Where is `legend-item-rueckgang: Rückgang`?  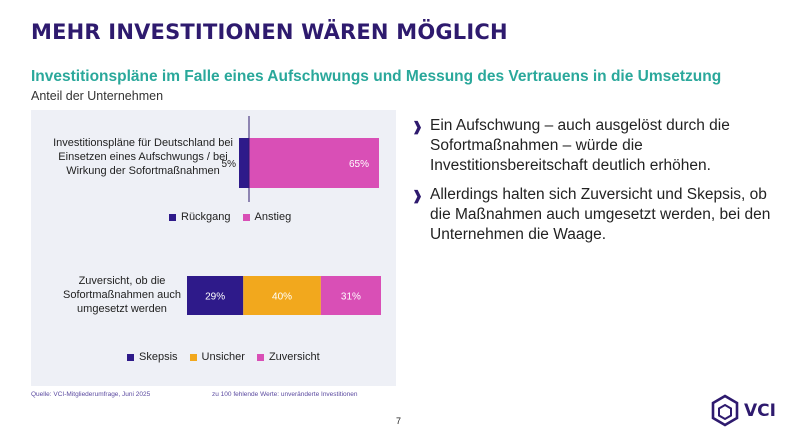
legend-item-rueckgang: Rückgang is located at coordinates (200, 217).